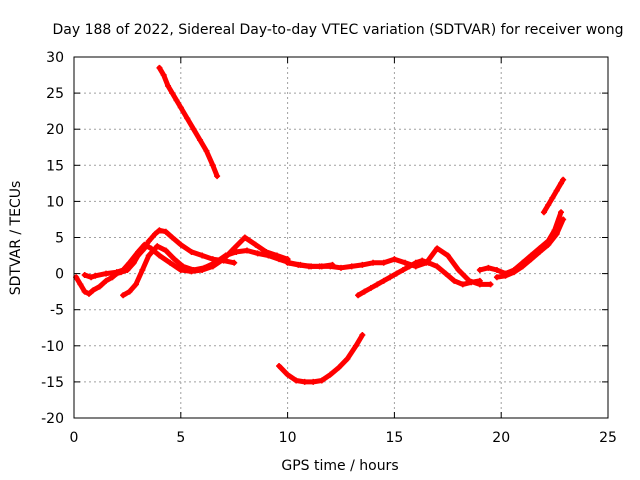  What do you see at coordinates (55, 166) in the screenshot?
I see `y-tick-label: 15` at bounding box center [55, 166].